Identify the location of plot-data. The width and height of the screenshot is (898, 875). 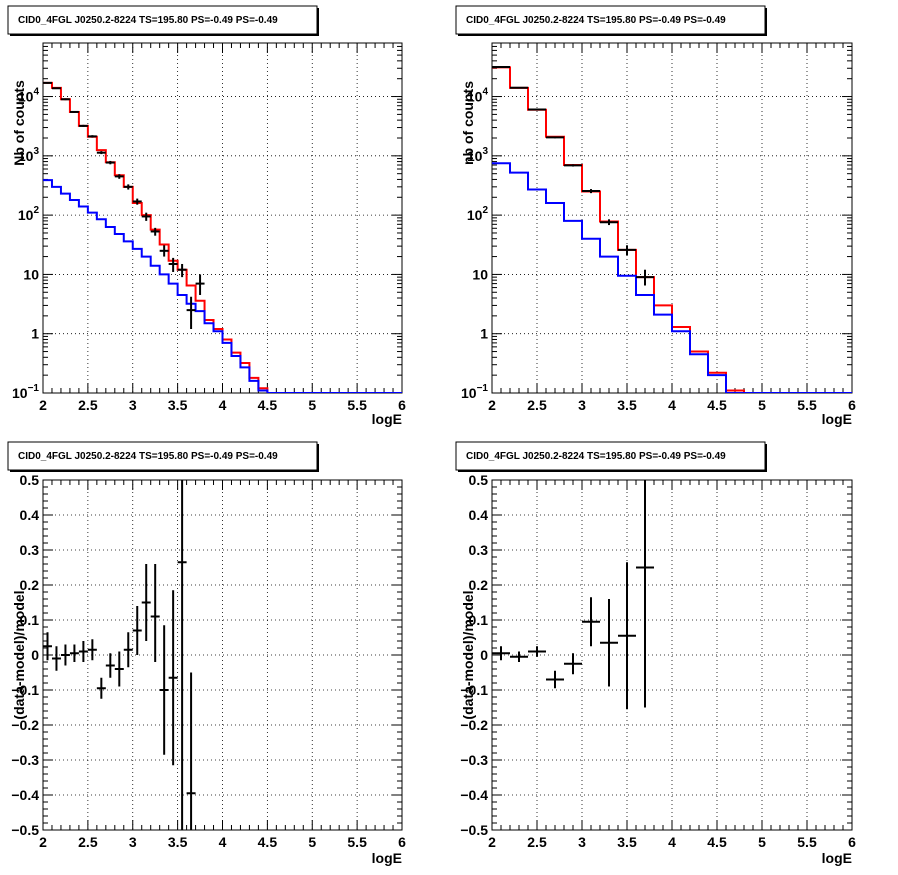
(222, 237).